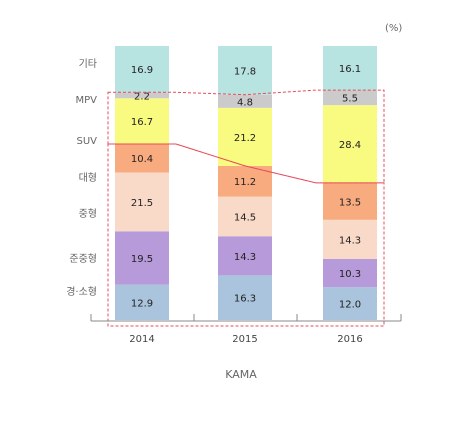 This screenshot has height=425, width=468. Describe the element at coordinates (244, 339) in the screenshot. I see `x-tick-label: 2015` at that location.